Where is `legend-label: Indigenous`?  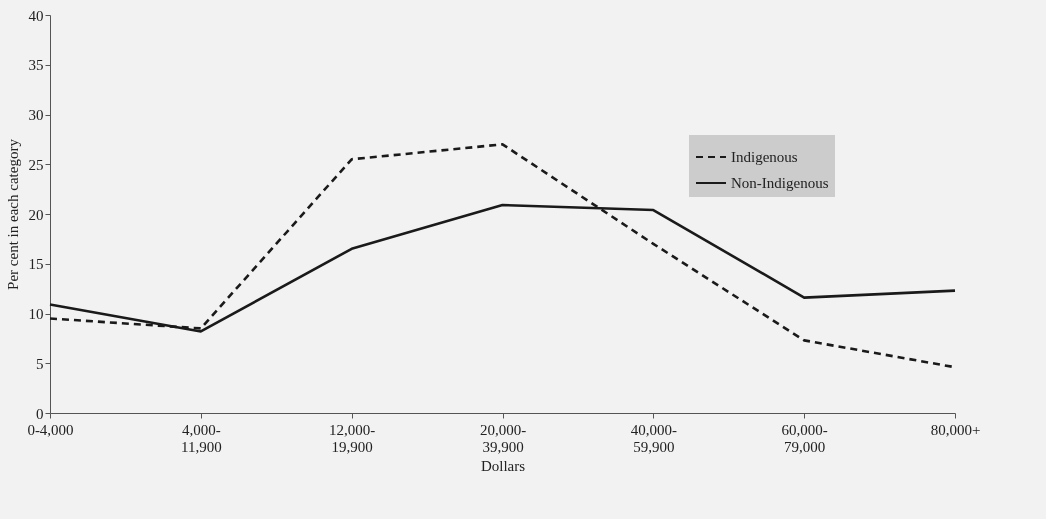 legend-label: Indigenous is located at coordinates (764, 157).